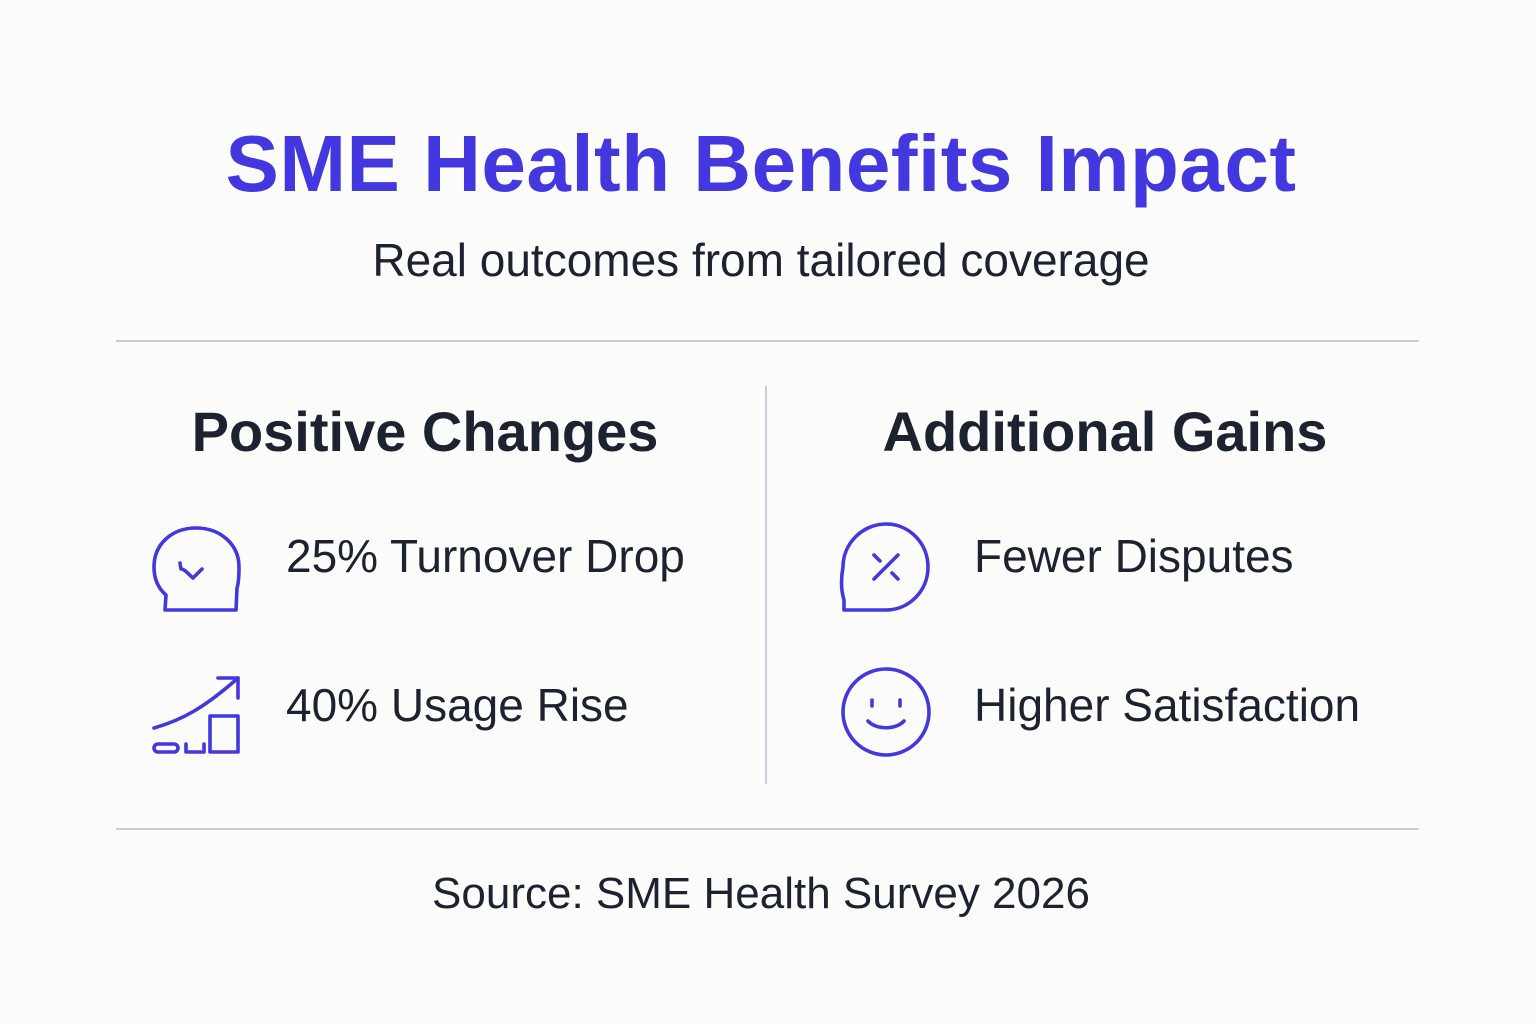  What do you see at coordinates (767, 829) in the screenshot?
I see `bottom-divider` at bounding box center [767, 829].